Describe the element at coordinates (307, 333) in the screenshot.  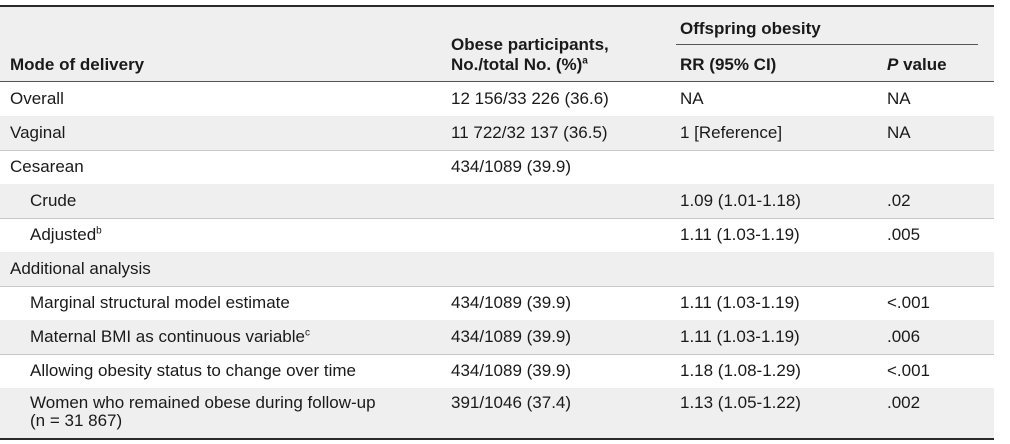
I see `footnote-marker-c: c` at that location.